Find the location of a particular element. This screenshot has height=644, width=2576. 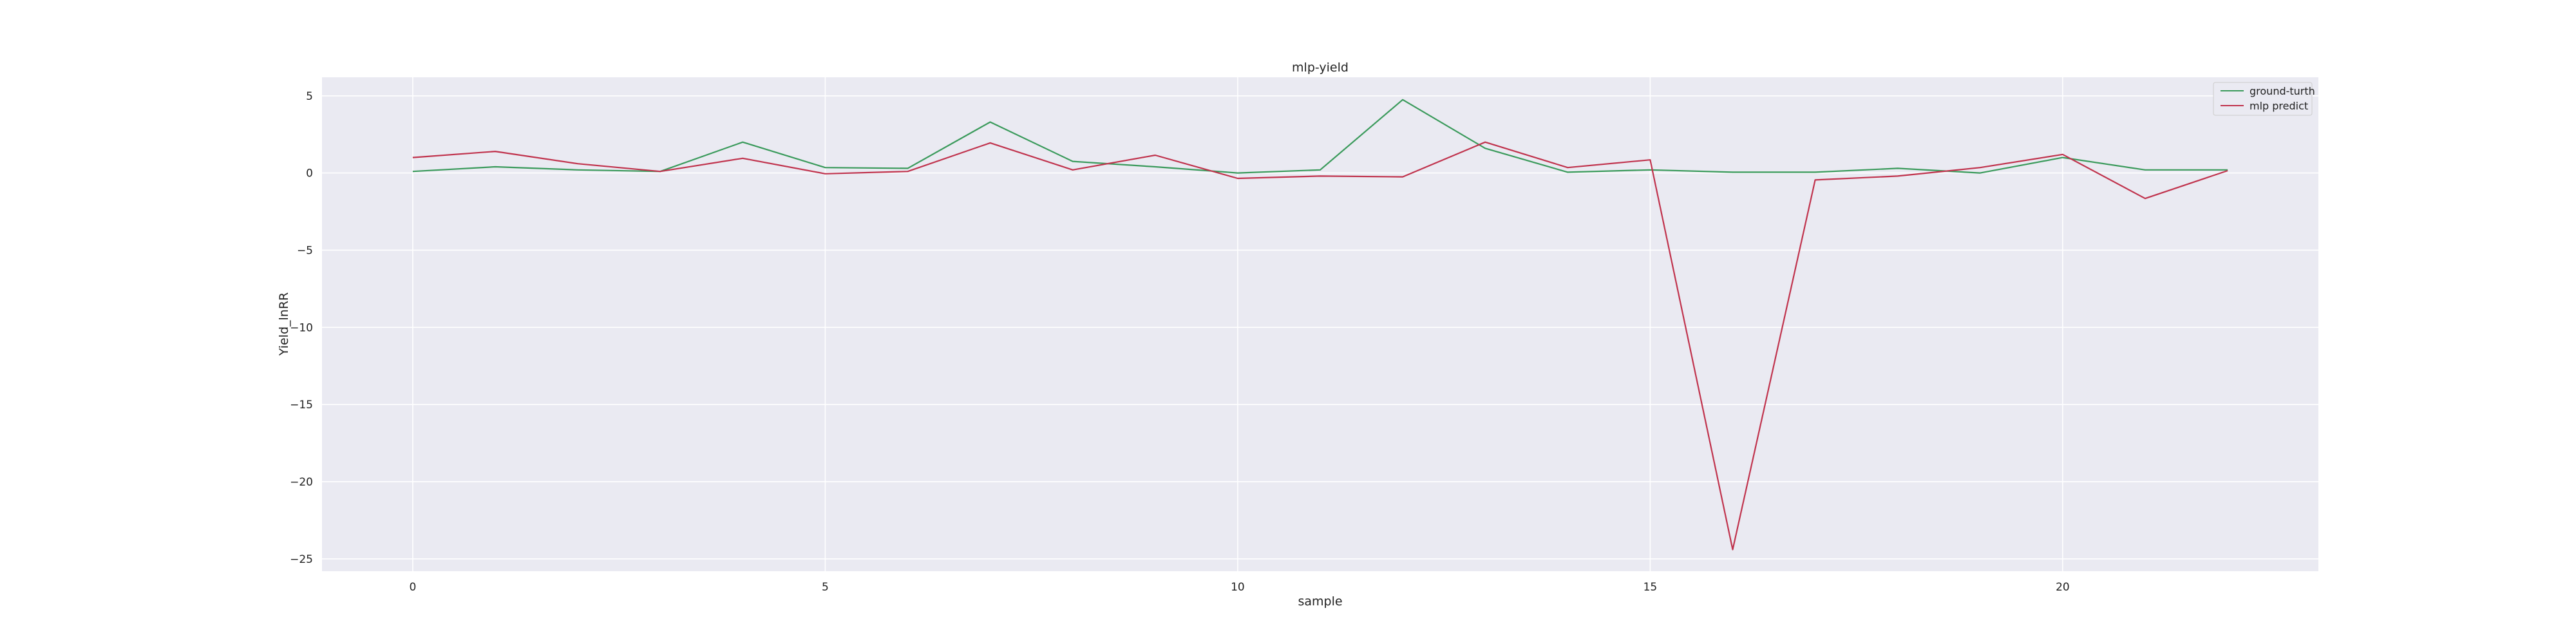

y-axis-label: Yield_lnRR is located at coordinates (284, 324).